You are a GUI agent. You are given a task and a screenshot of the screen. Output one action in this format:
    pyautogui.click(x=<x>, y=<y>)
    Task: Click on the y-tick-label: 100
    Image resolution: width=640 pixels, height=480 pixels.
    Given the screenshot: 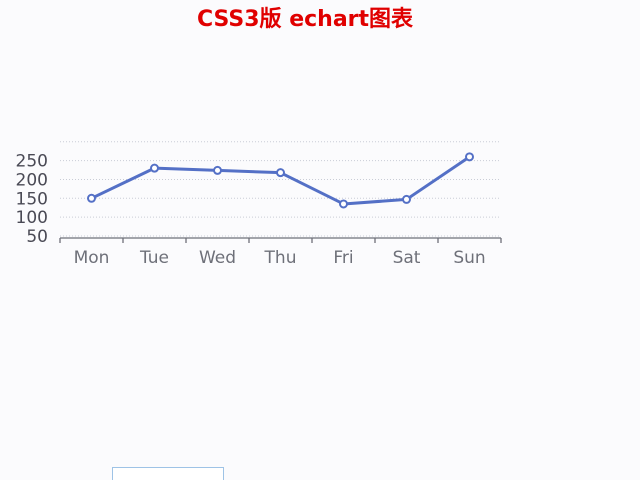 What is the action you would take?
    pyautogui.click(x=32, y=218)
    